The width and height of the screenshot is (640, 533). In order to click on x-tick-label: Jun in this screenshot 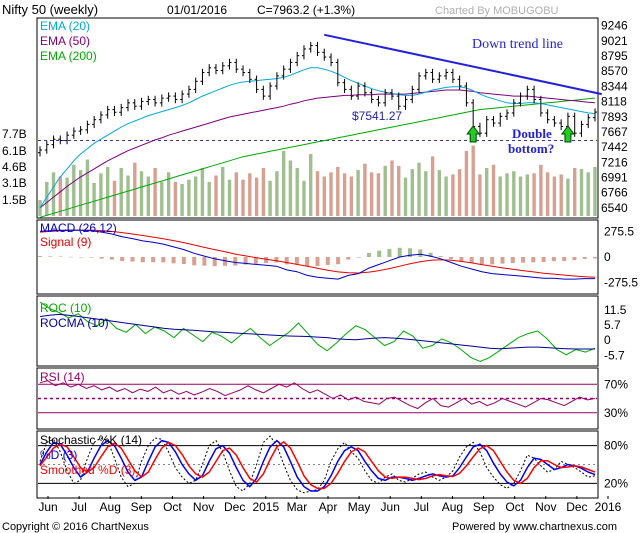, I will do `click(390, 507)`.